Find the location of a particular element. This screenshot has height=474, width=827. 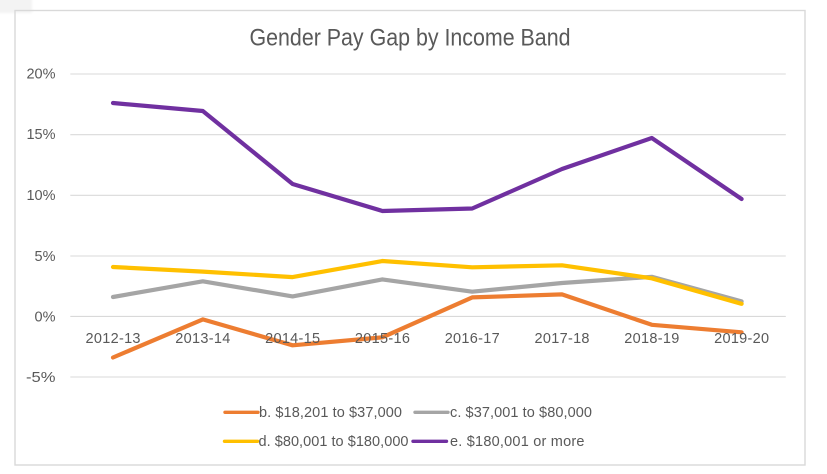

svg-text: 2017-18 is located at coordinates (562, 339).